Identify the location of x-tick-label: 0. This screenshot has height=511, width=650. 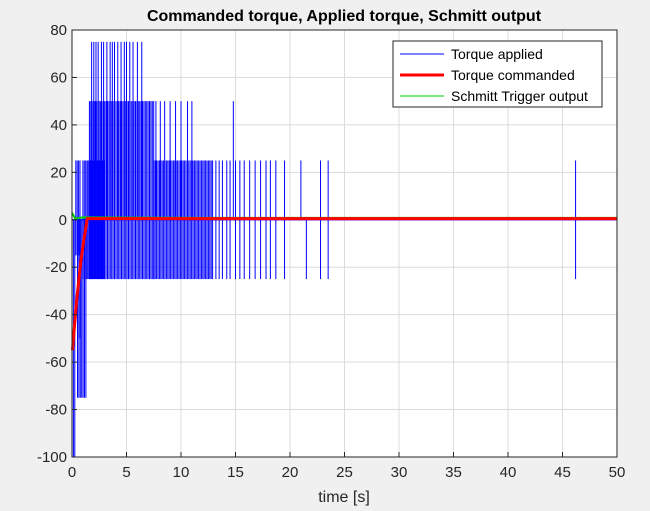
(72, 472).